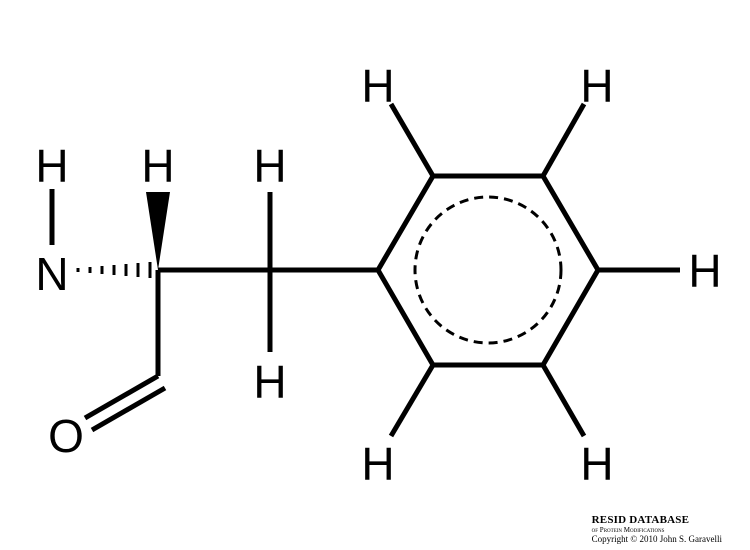 Image resolution: width=750 pixels, height=550 pixels. What do you see at coordinates (656, 539) in the screenshot?
I see `credit-copyright: Copyright © 2010 John S. Garavelli` at bounding box center [656, 539].